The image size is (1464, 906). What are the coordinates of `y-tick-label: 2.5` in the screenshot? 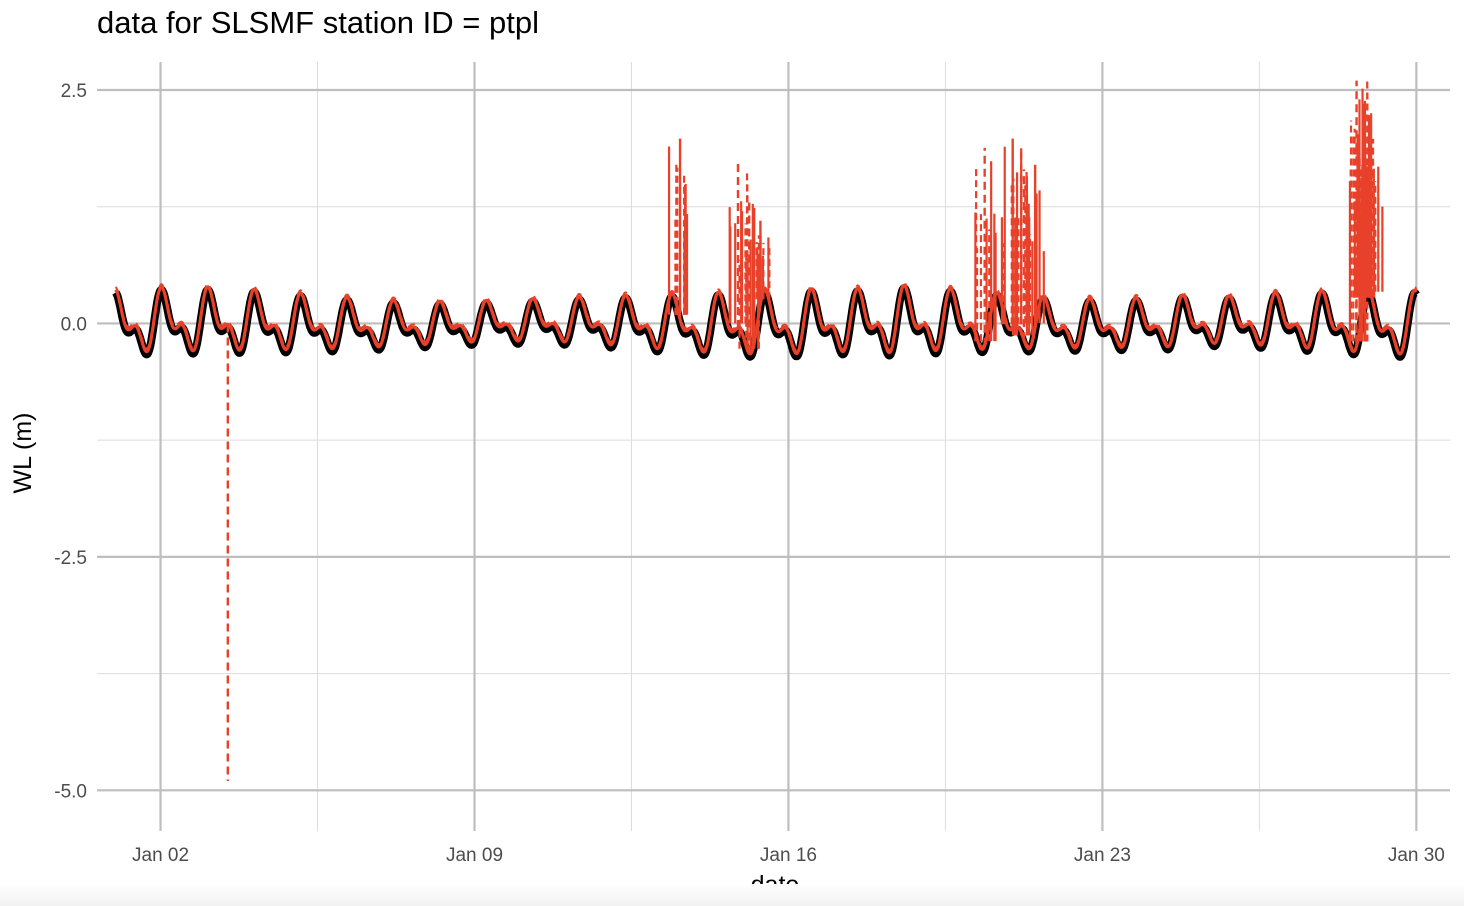 It's located at (74, 91).